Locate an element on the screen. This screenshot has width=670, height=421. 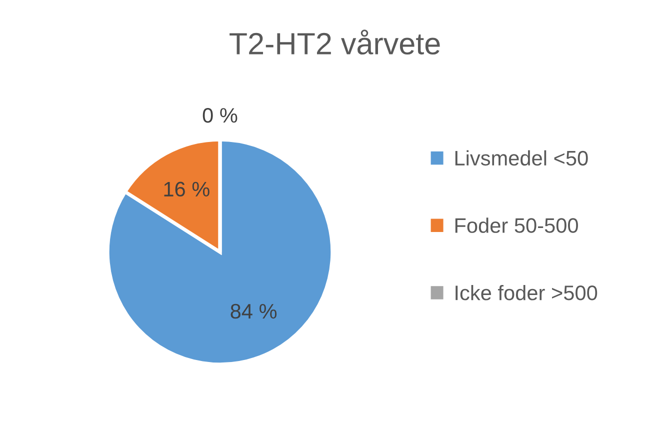
text: 0 % is located at coordinates (220, 115).